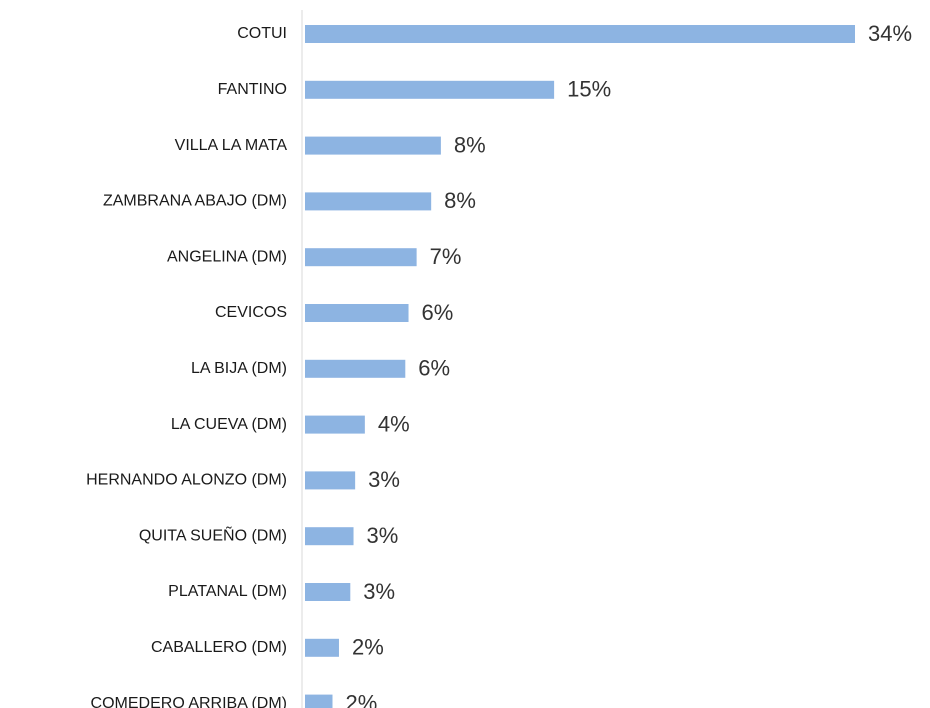 The width and height of the screenshot is (930, 708). Describe the element at coordinates (239, 368) in the screenshot. I see `category-label: LA BIJA (DM)` at that location.